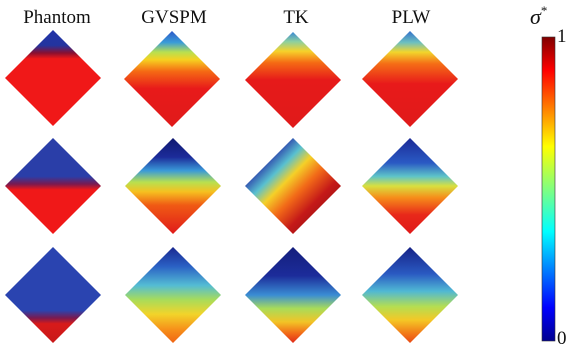 The height and width of the screenshot is (352, 569). Describe the element at coordinates (411, 17) in the screenshot. I see `column-title-plw: PLW` at that location.